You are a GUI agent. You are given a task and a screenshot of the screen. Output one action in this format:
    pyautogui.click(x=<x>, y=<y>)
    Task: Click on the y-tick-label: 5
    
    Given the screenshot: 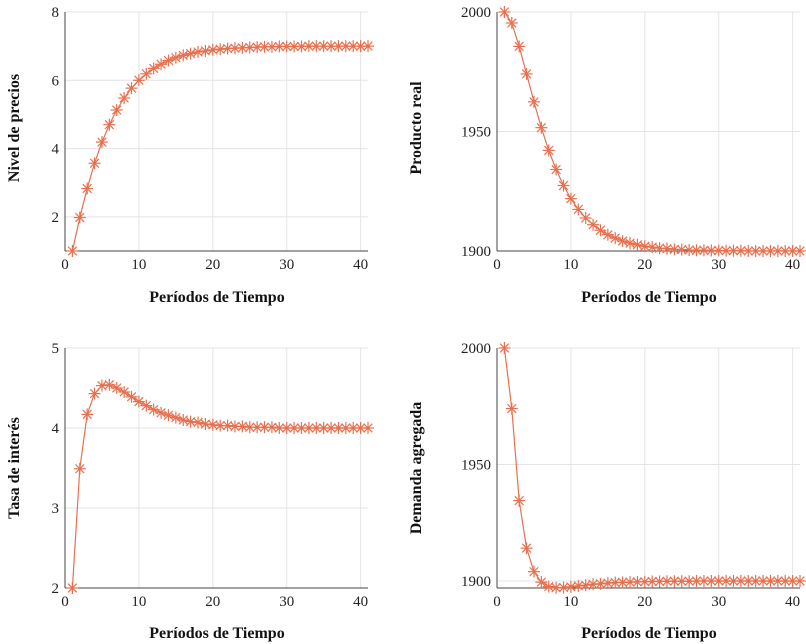 What is the action you would take?
    pyautogui.click(x=56, y=349)
    